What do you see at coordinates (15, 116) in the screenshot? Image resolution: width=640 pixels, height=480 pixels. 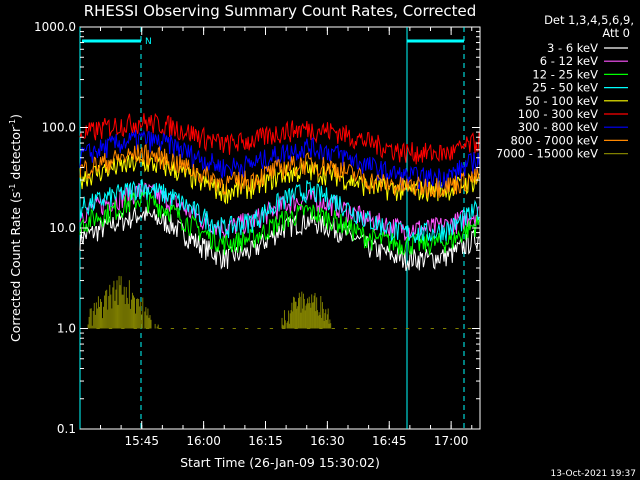 I see `y-label-end: )` at bounding box center [15, 116].